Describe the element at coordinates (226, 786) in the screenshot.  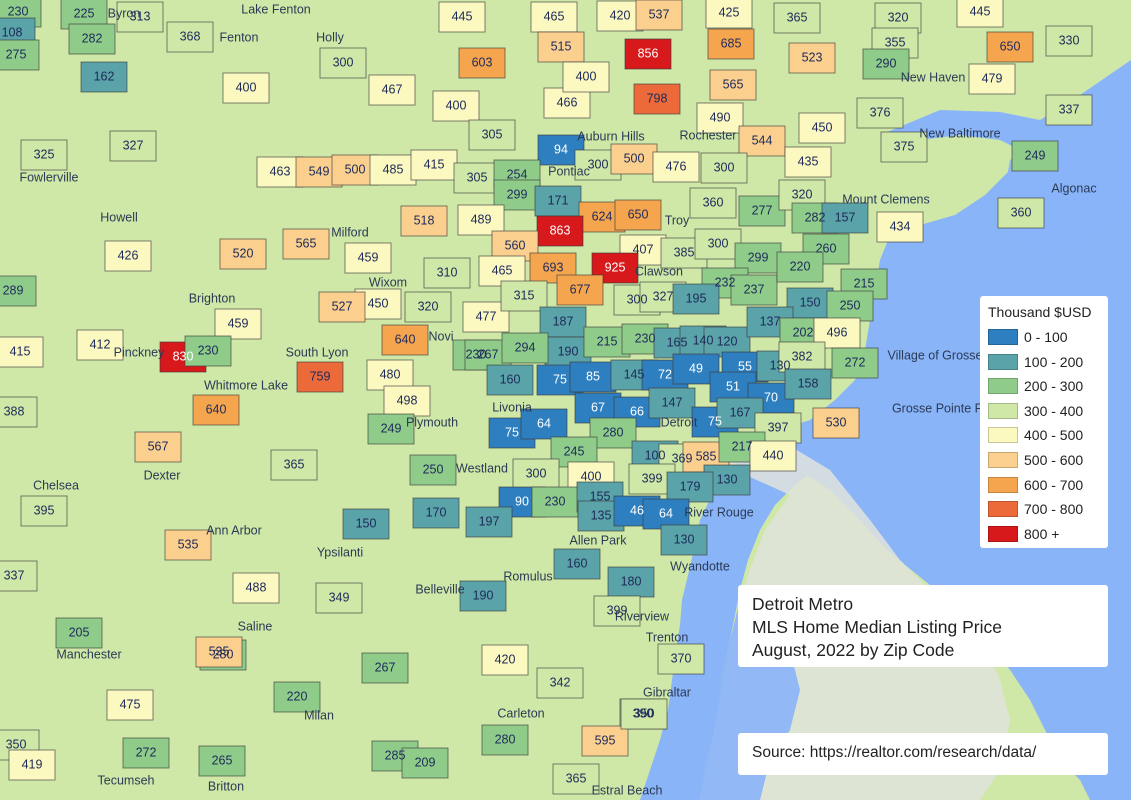
I see `place-name-label: Britton` at that location.